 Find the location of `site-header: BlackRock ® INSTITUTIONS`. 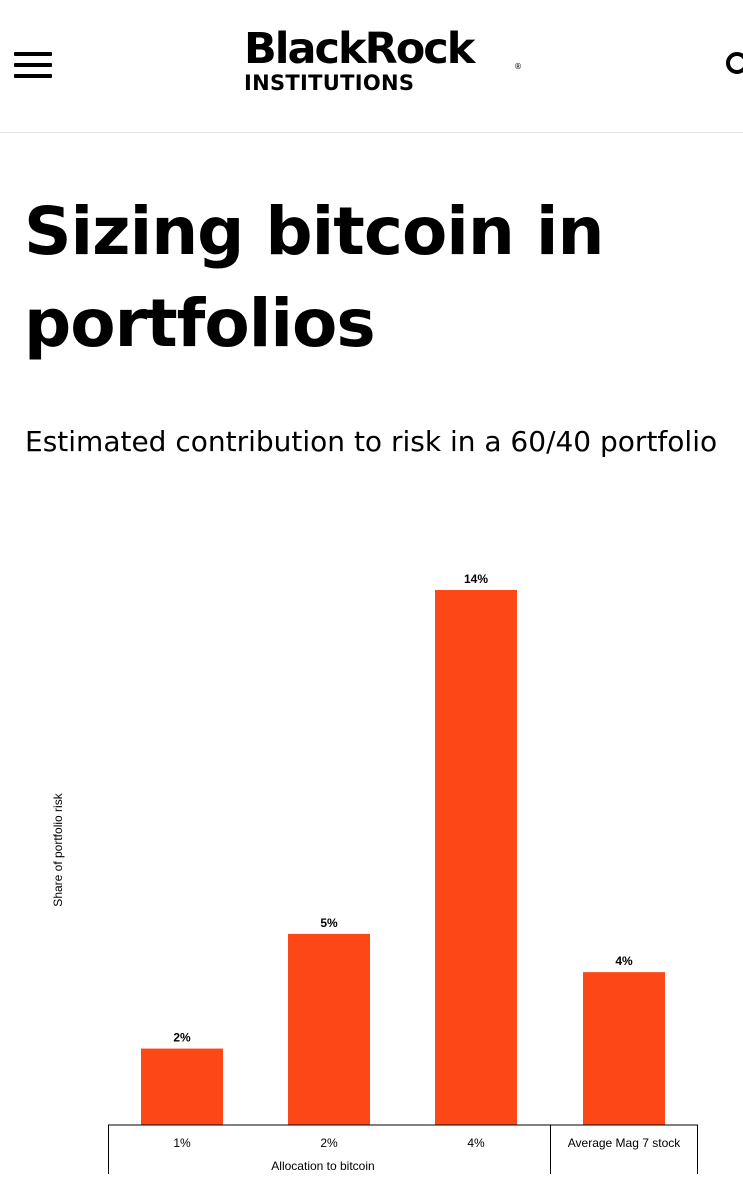

site-header: BlackRock ® INSTITUTIONS is located at coordinates (371, 66).